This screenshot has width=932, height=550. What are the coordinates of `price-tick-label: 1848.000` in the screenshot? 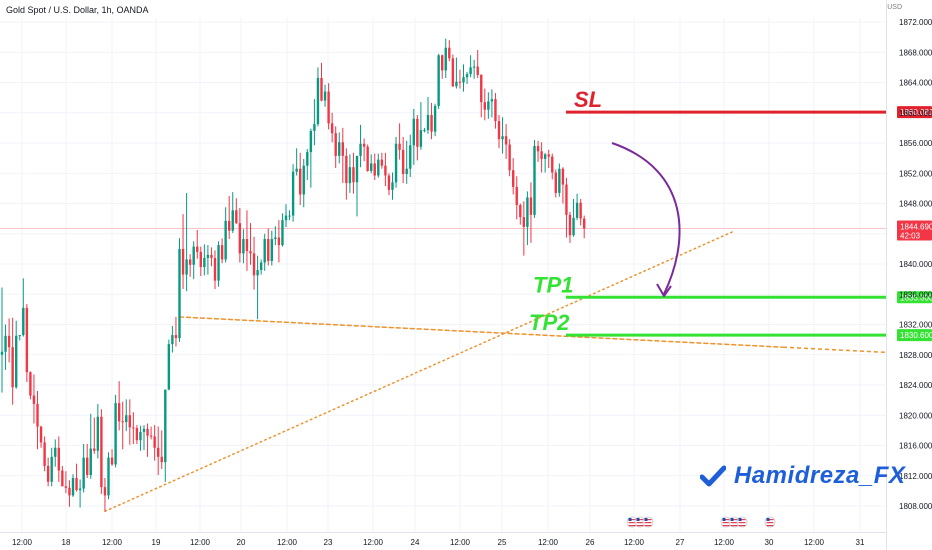 It's located at (915, 204).